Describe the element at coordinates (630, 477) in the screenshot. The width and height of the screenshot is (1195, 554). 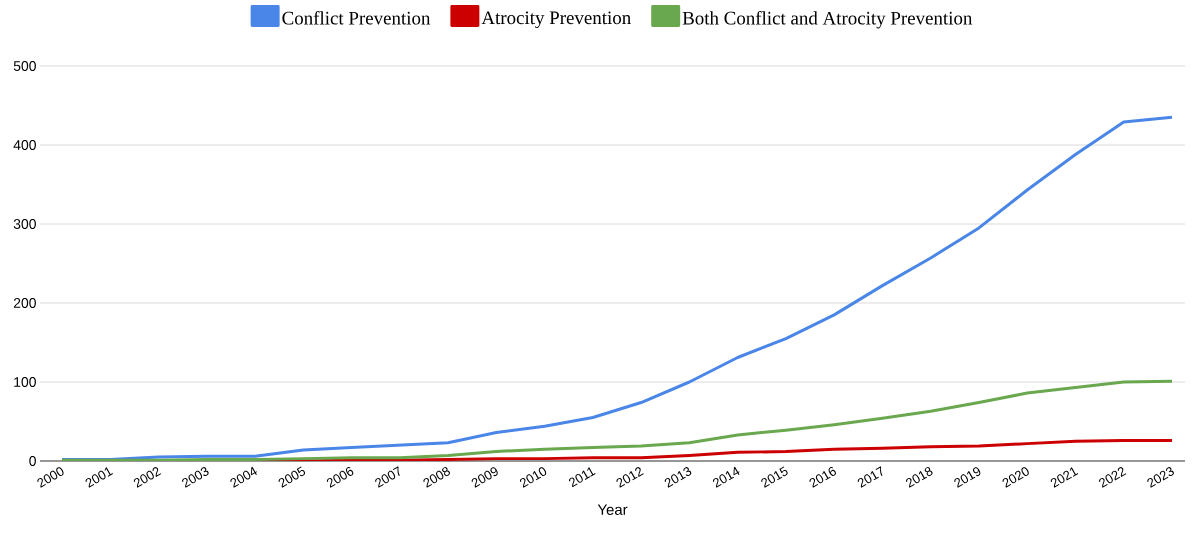
I see `x-tick-label: 2012` at that location.